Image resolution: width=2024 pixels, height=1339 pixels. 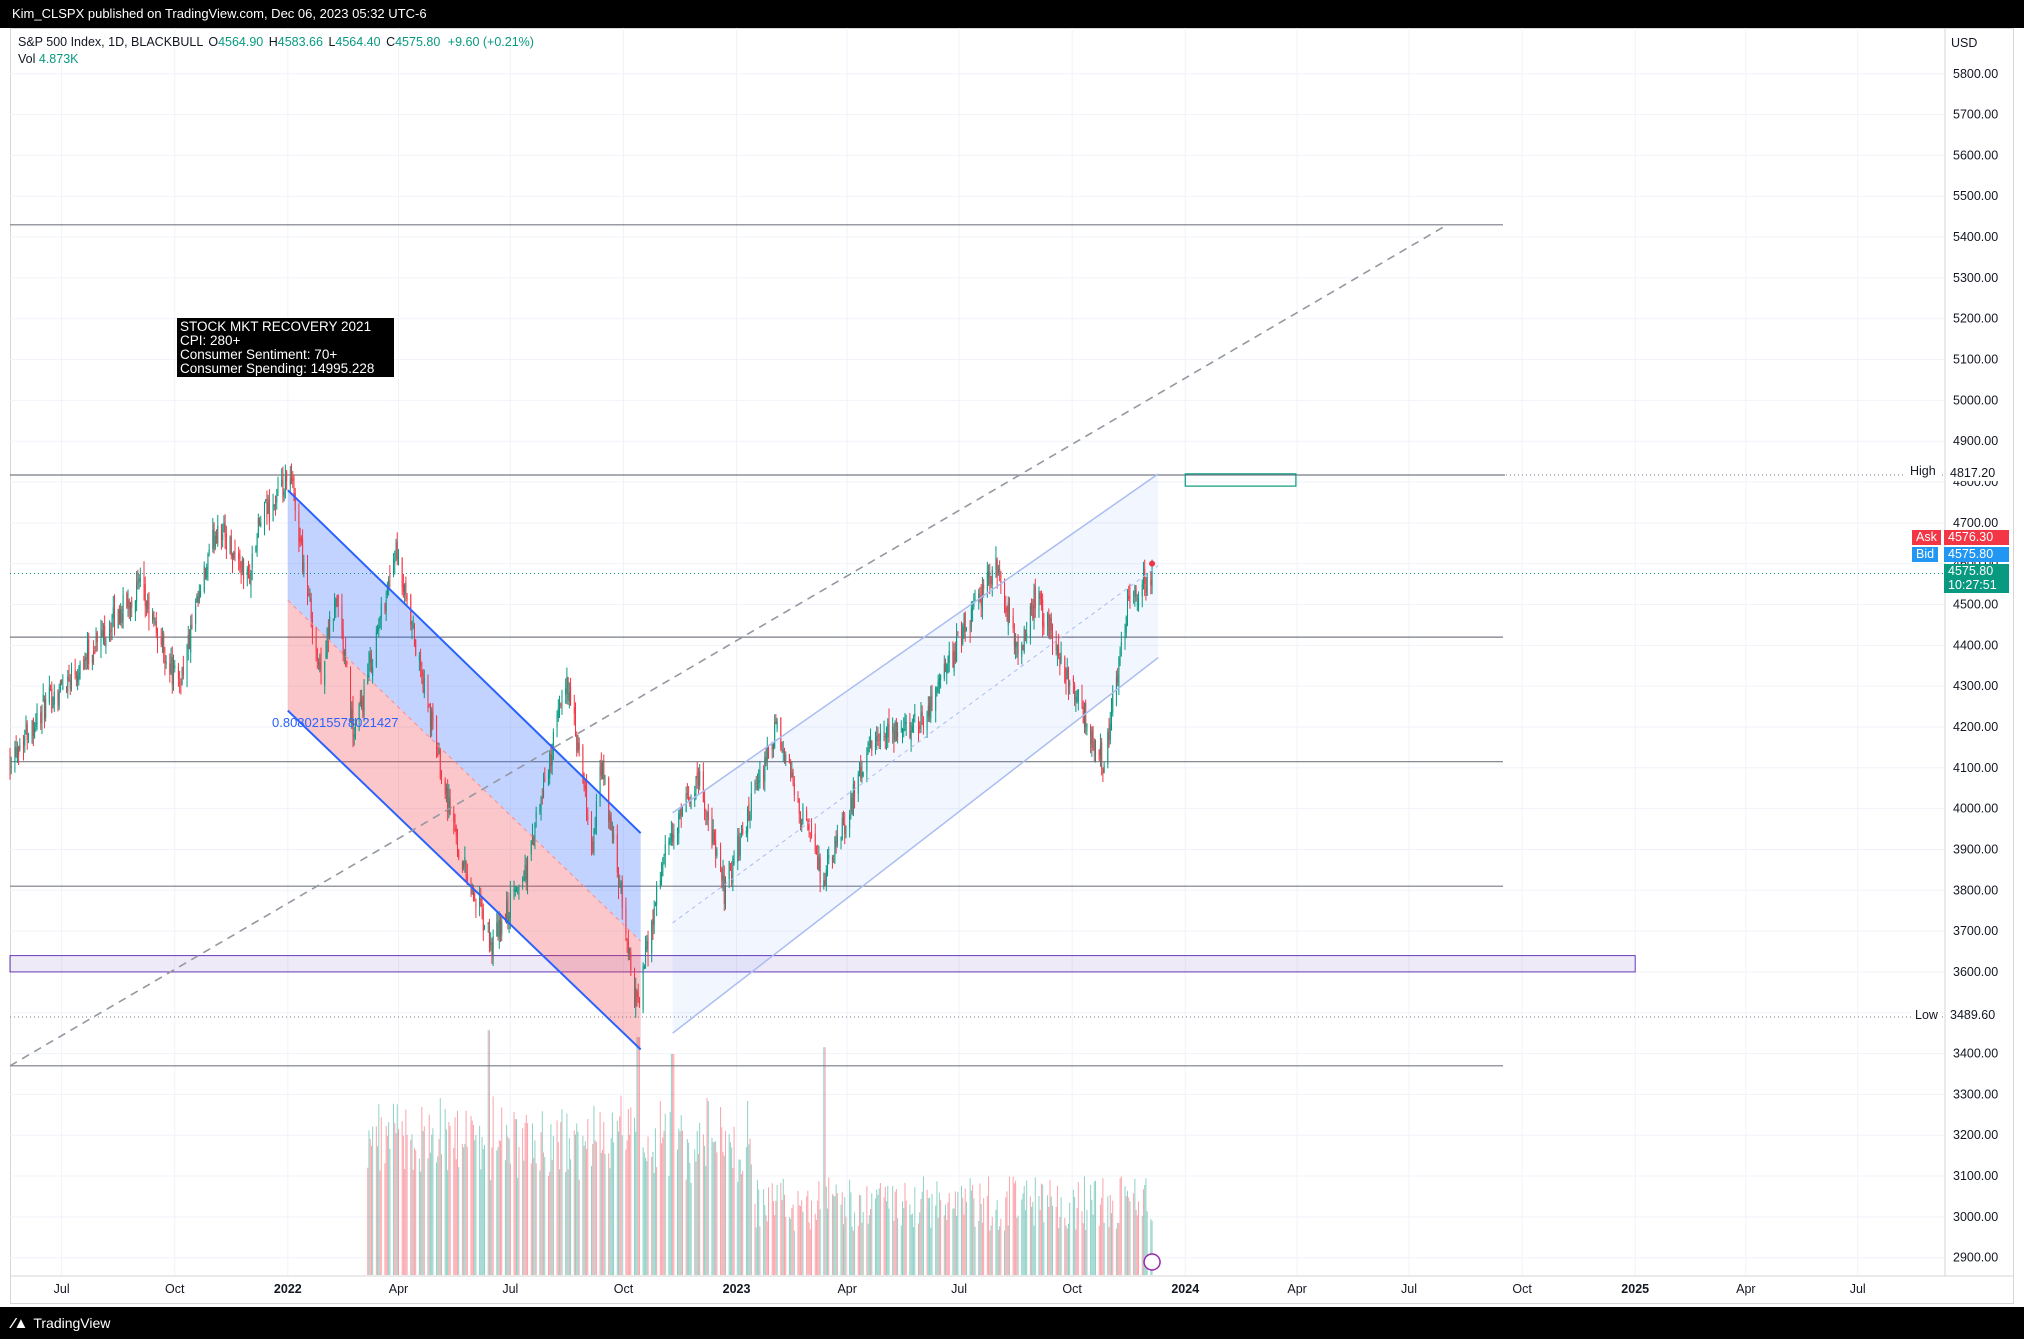 What do you see at coordinates (1975, 809) in the screenshot?
I see `y-tick-label: 4000.00` at bounding box center [1975, 809].